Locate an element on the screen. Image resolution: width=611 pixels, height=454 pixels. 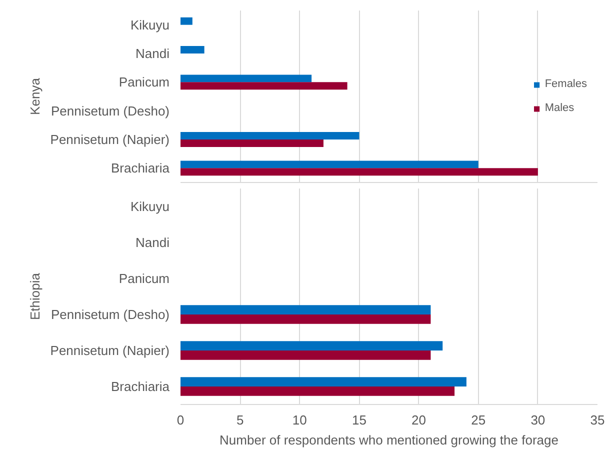
x-axis-title: Number of respondents who mentioned growing the forage is located at coordinates (389, 440).